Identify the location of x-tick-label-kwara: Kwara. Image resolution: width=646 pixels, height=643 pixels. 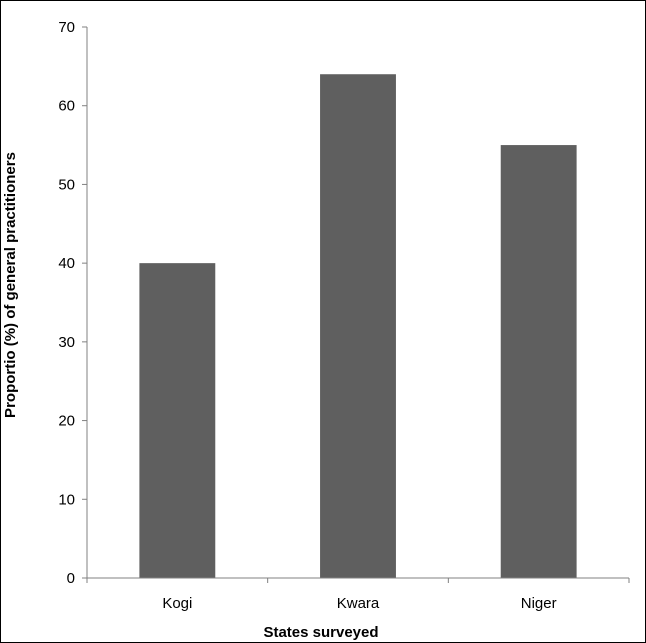
(358, 603).